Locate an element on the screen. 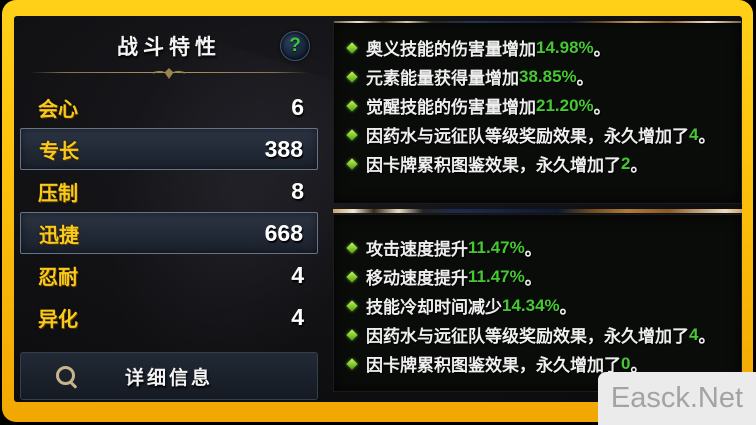 This screenshot has height=425, width=756. magnifier-icon is located at coordinates (67, 377).